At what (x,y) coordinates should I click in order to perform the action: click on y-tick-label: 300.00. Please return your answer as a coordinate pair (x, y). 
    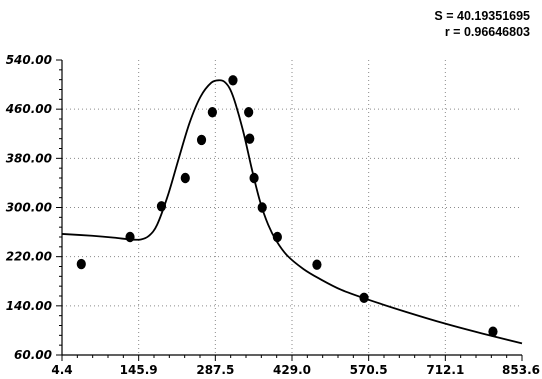
    Looking at the image, I should click on (29, 208).